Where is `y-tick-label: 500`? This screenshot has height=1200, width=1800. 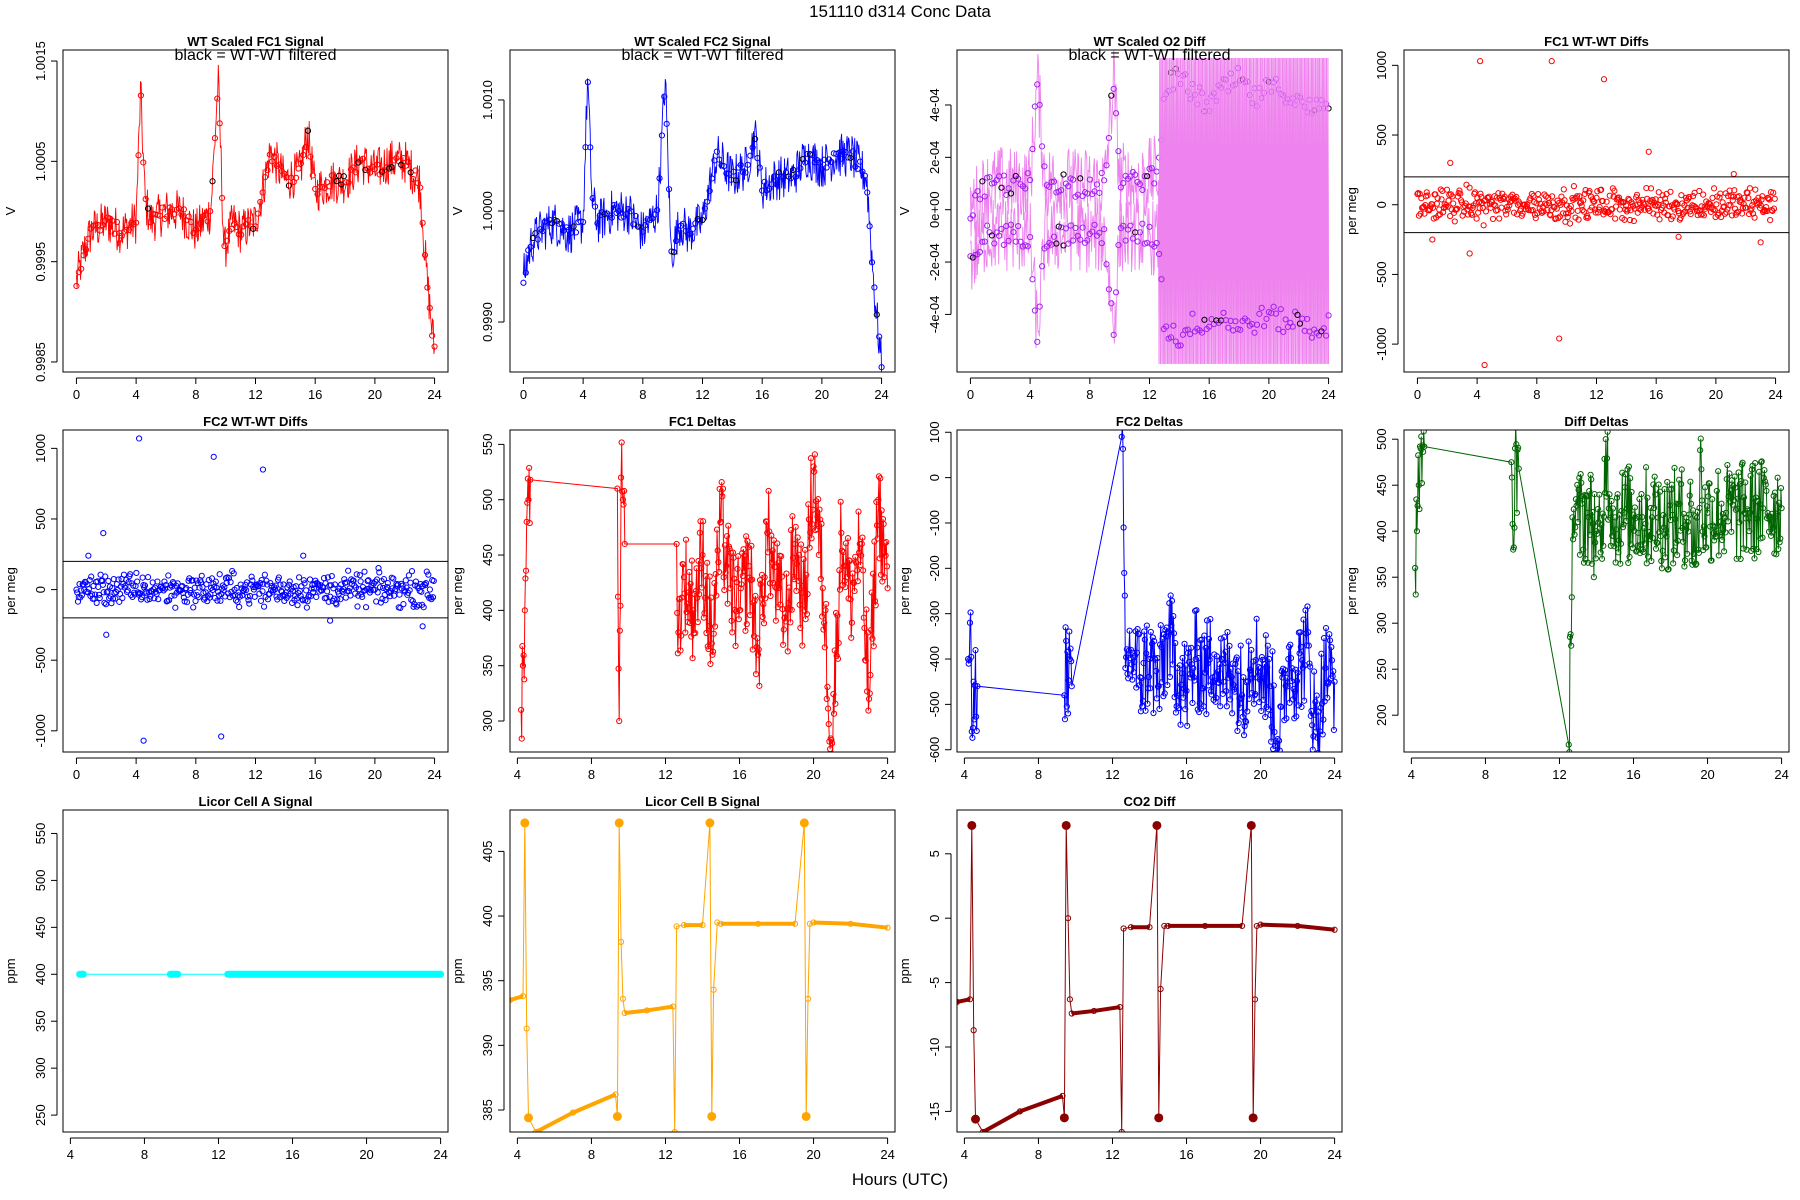
y-tick-label: 500 is located at coordinates (1381, 135).